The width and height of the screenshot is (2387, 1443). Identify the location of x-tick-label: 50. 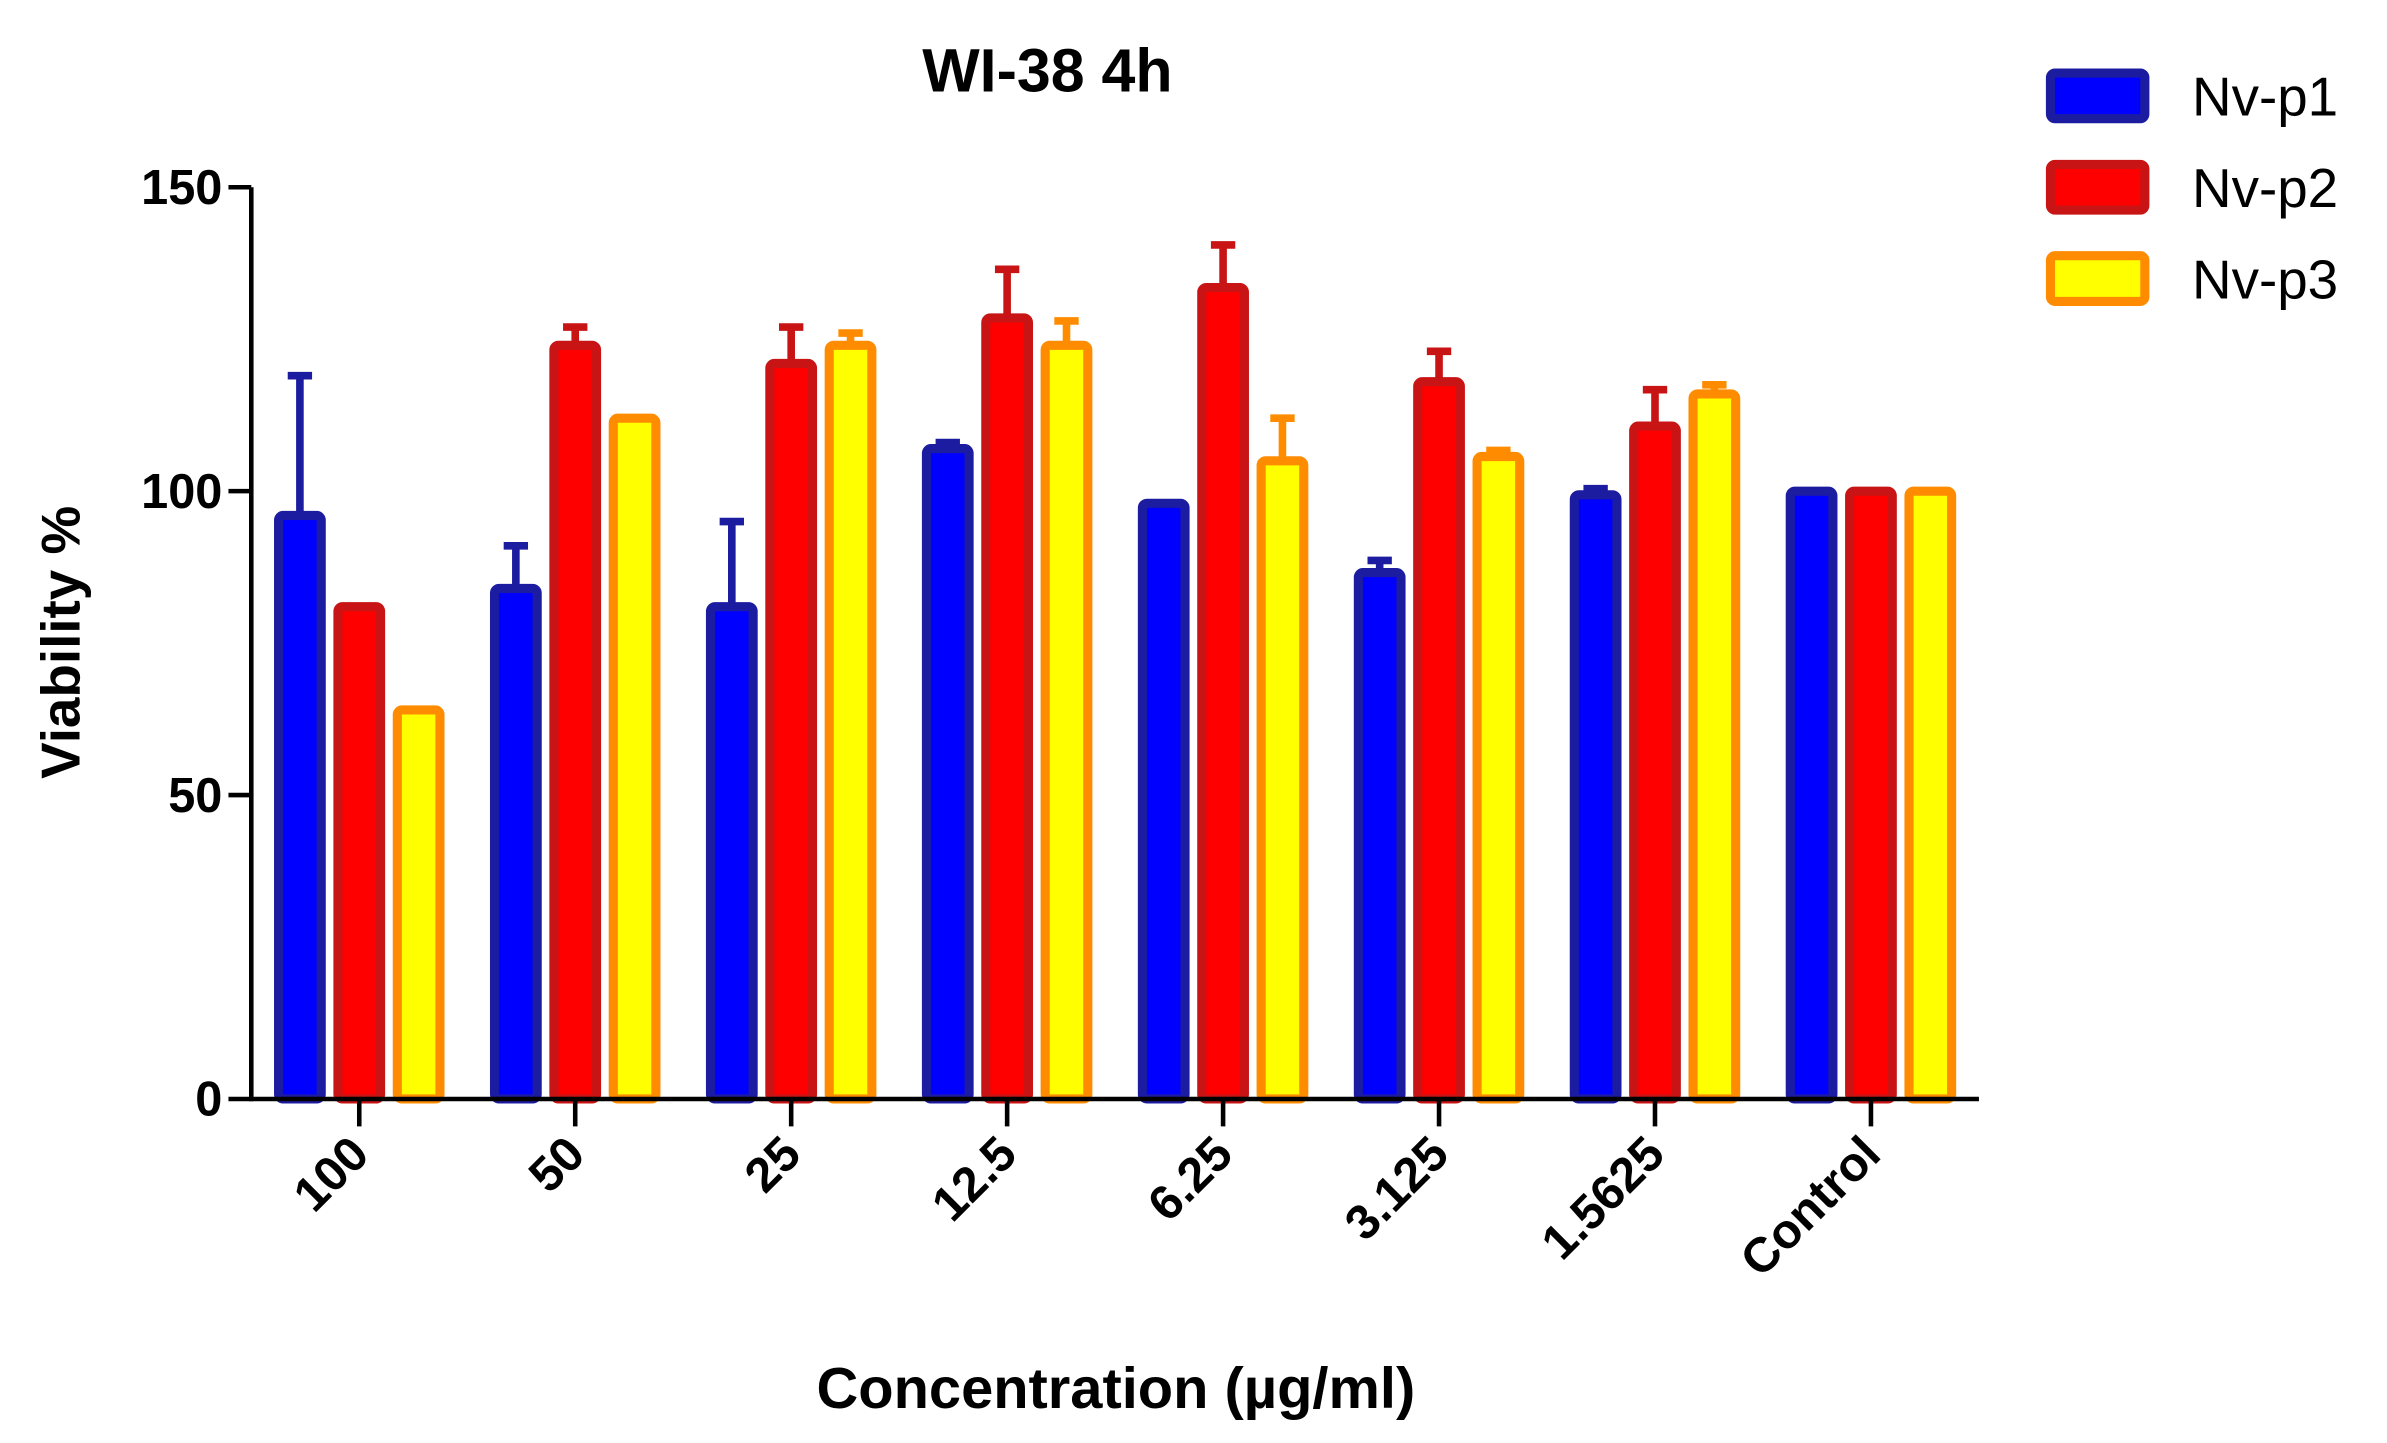
(557, 1164).